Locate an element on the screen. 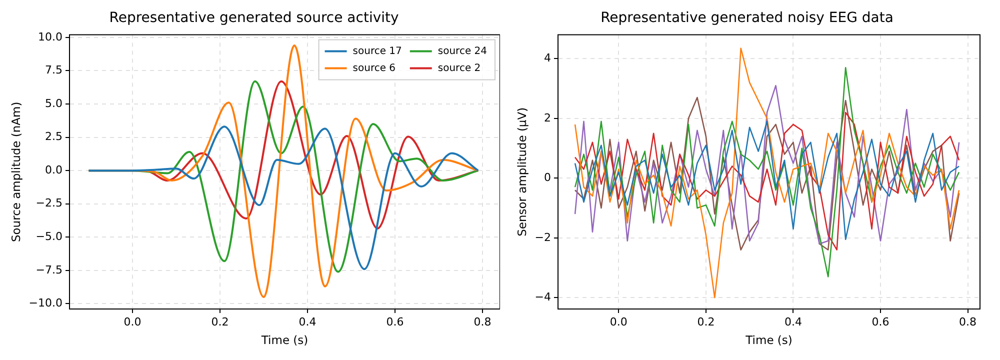 The height and width of the screenshot is (360, 1000). y-tick-label: 2.5 is located at coordinates (54, 137).